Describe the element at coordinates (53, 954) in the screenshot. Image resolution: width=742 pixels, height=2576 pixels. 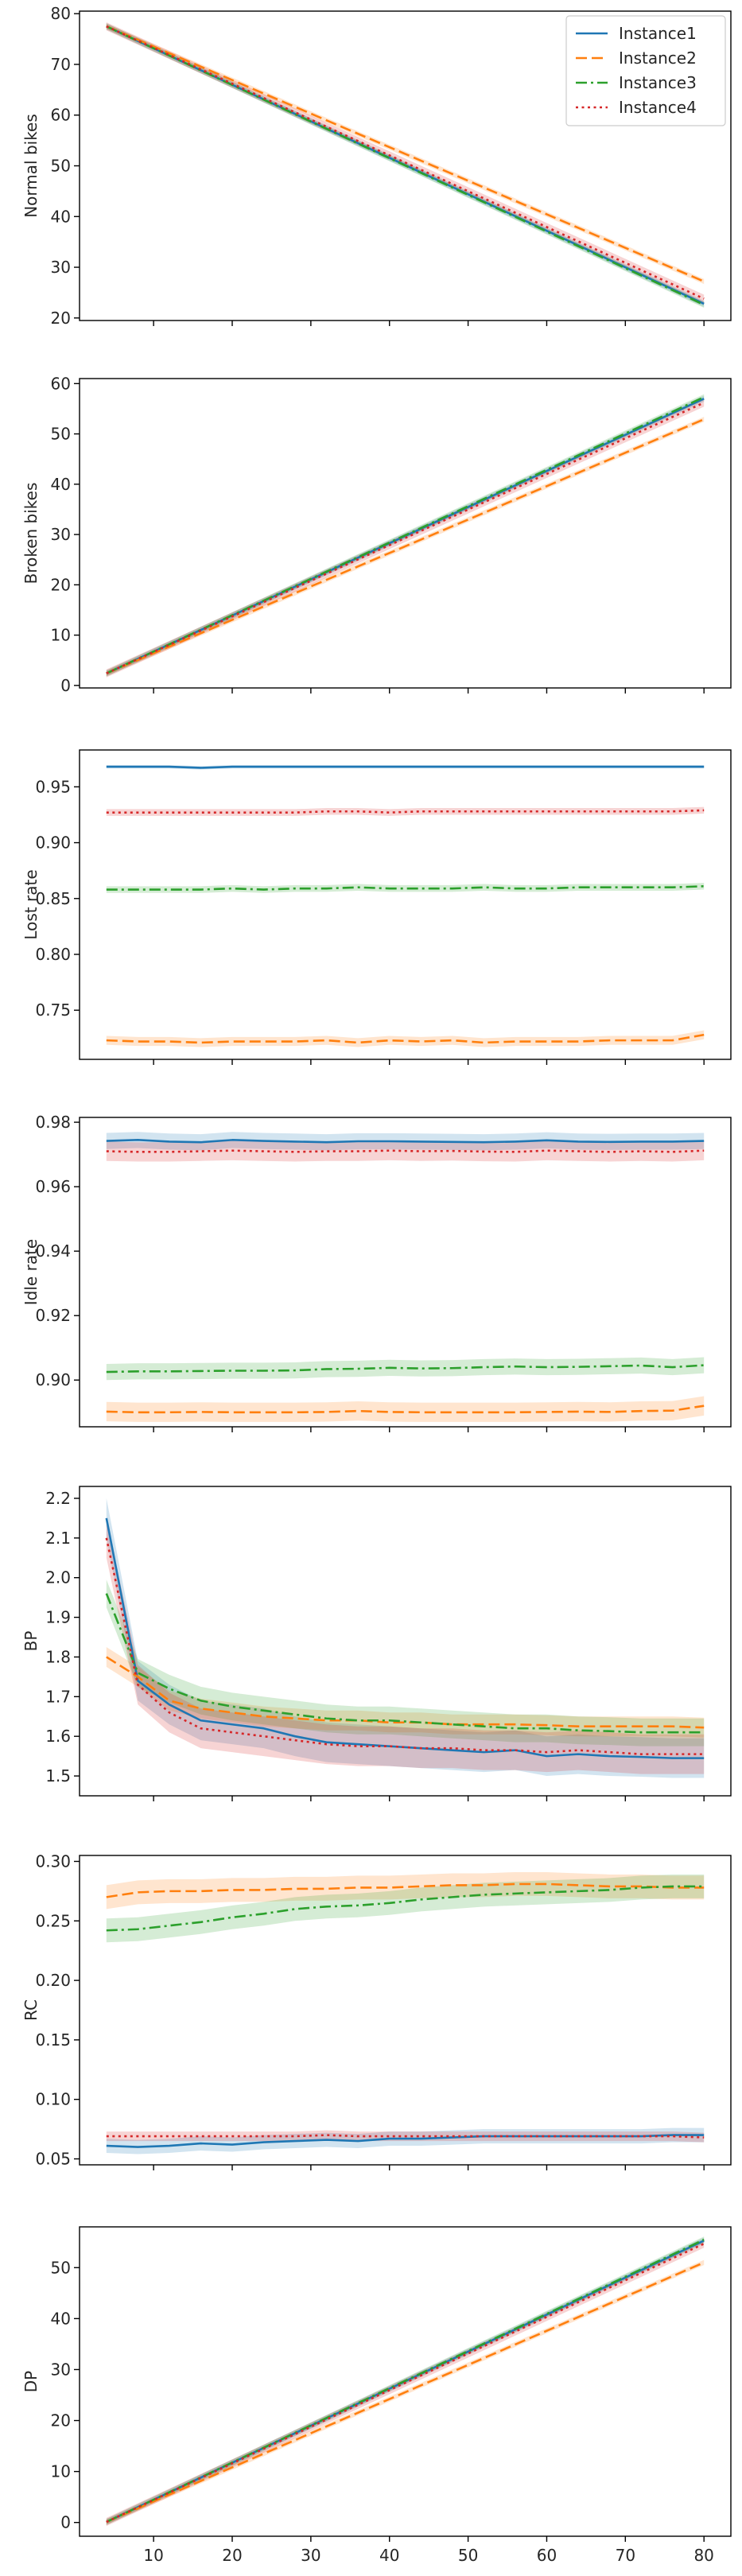
I see `y-tick-label: 0.80` at that location.